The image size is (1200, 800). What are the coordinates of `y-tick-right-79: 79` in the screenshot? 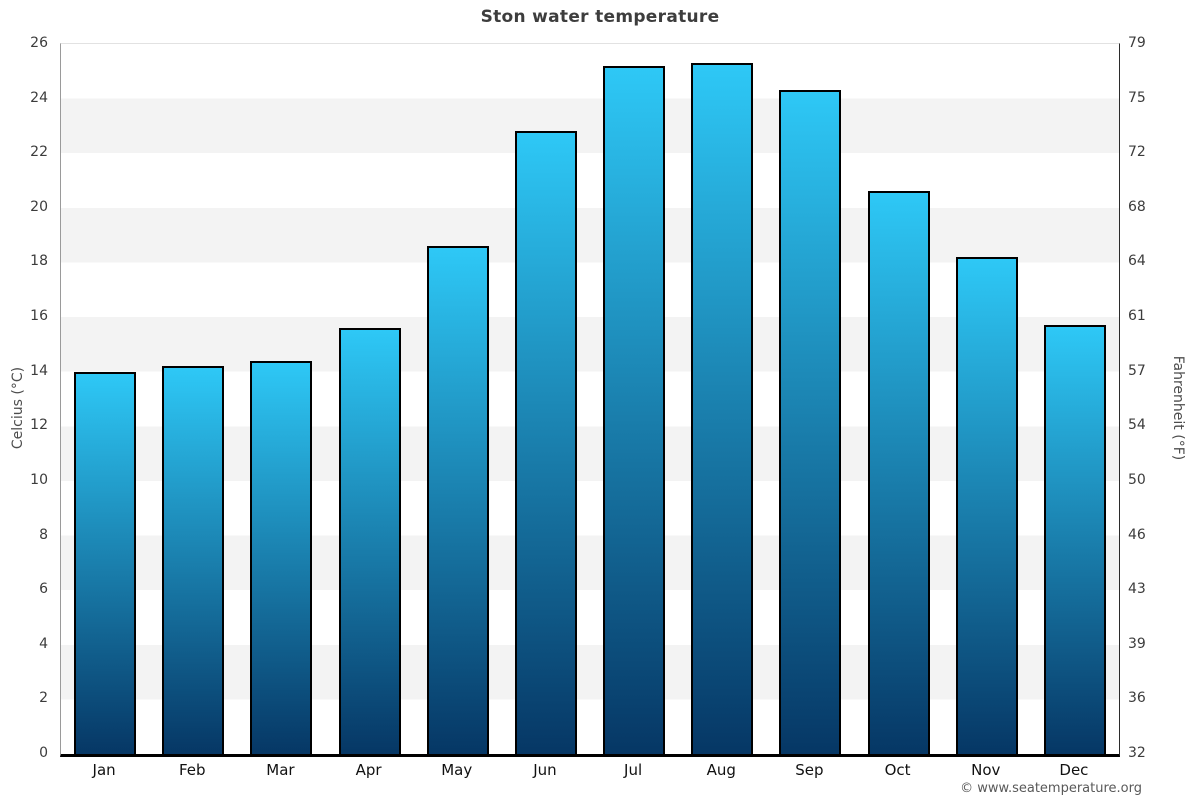 It's located at (1137, 43).